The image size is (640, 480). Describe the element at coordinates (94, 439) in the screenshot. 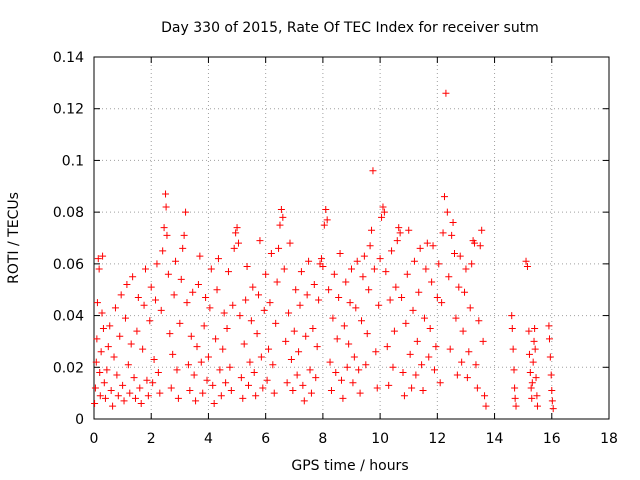

I see `x-tick-label: 0` at that location.